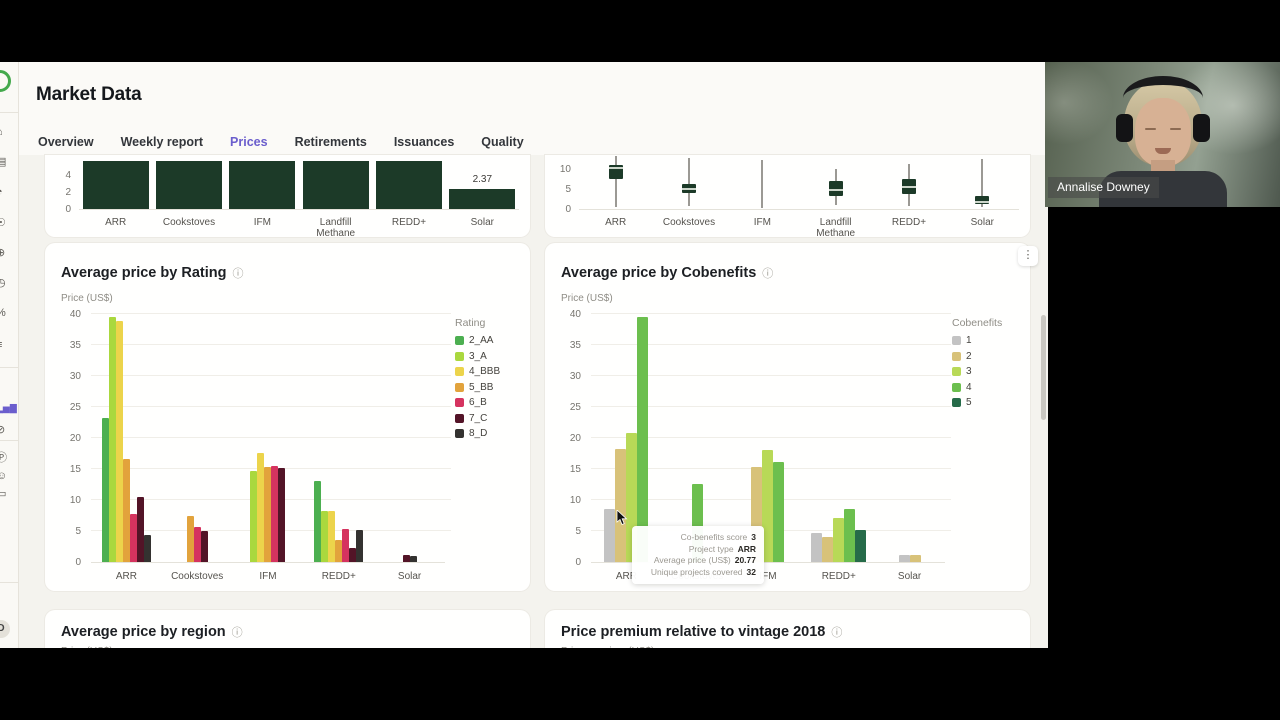  I want to click on list-icon: ≡, so click(7, 345).